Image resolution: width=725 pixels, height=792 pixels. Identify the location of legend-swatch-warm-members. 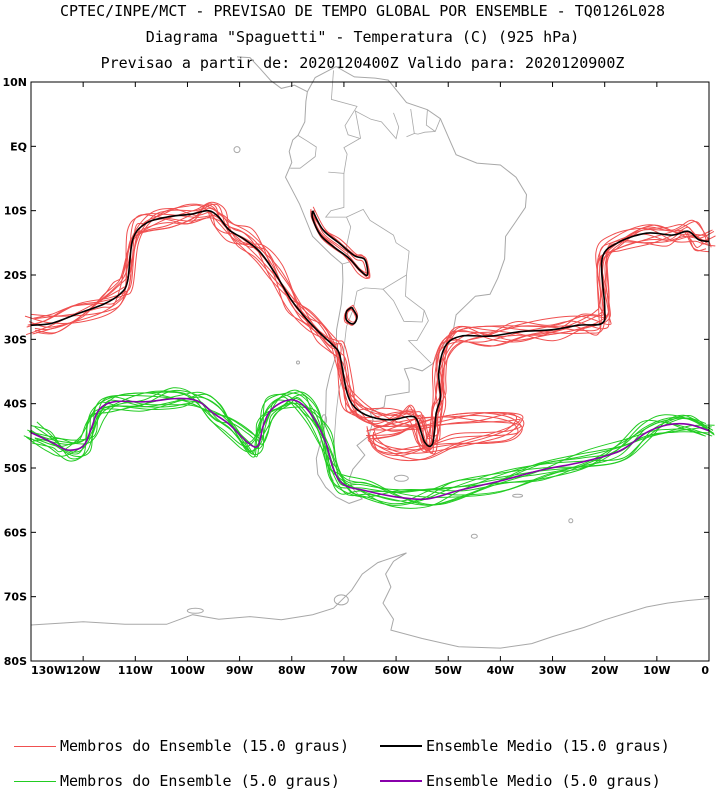
(35, 746).